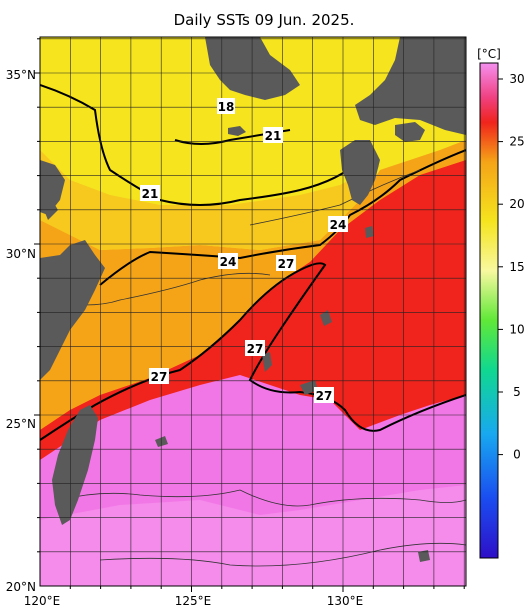 This screenshot has height=612, width=528. What do you see at coordinates (21, 424) in the screenshot?
I see `lat-label-25: 25°N` at bounding box center [21, 424].